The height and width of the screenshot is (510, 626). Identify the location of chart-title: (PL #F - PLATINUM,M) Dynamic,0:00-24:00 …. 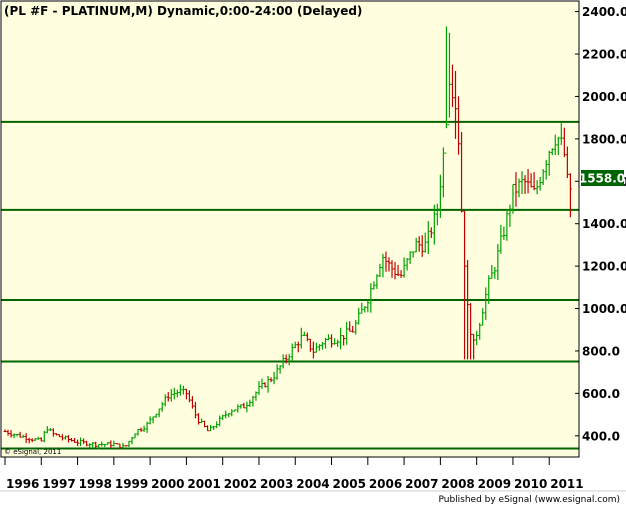
(183, 11).